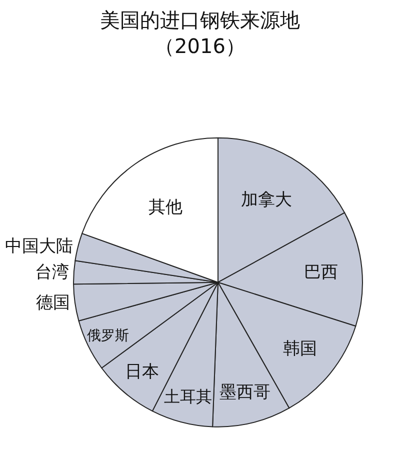 The image size is (400, 449). What do you see at coordinates (107, 336) in the screenshot?
I see `slice-label: 俄罗斯` at bounding box center [107, 336].